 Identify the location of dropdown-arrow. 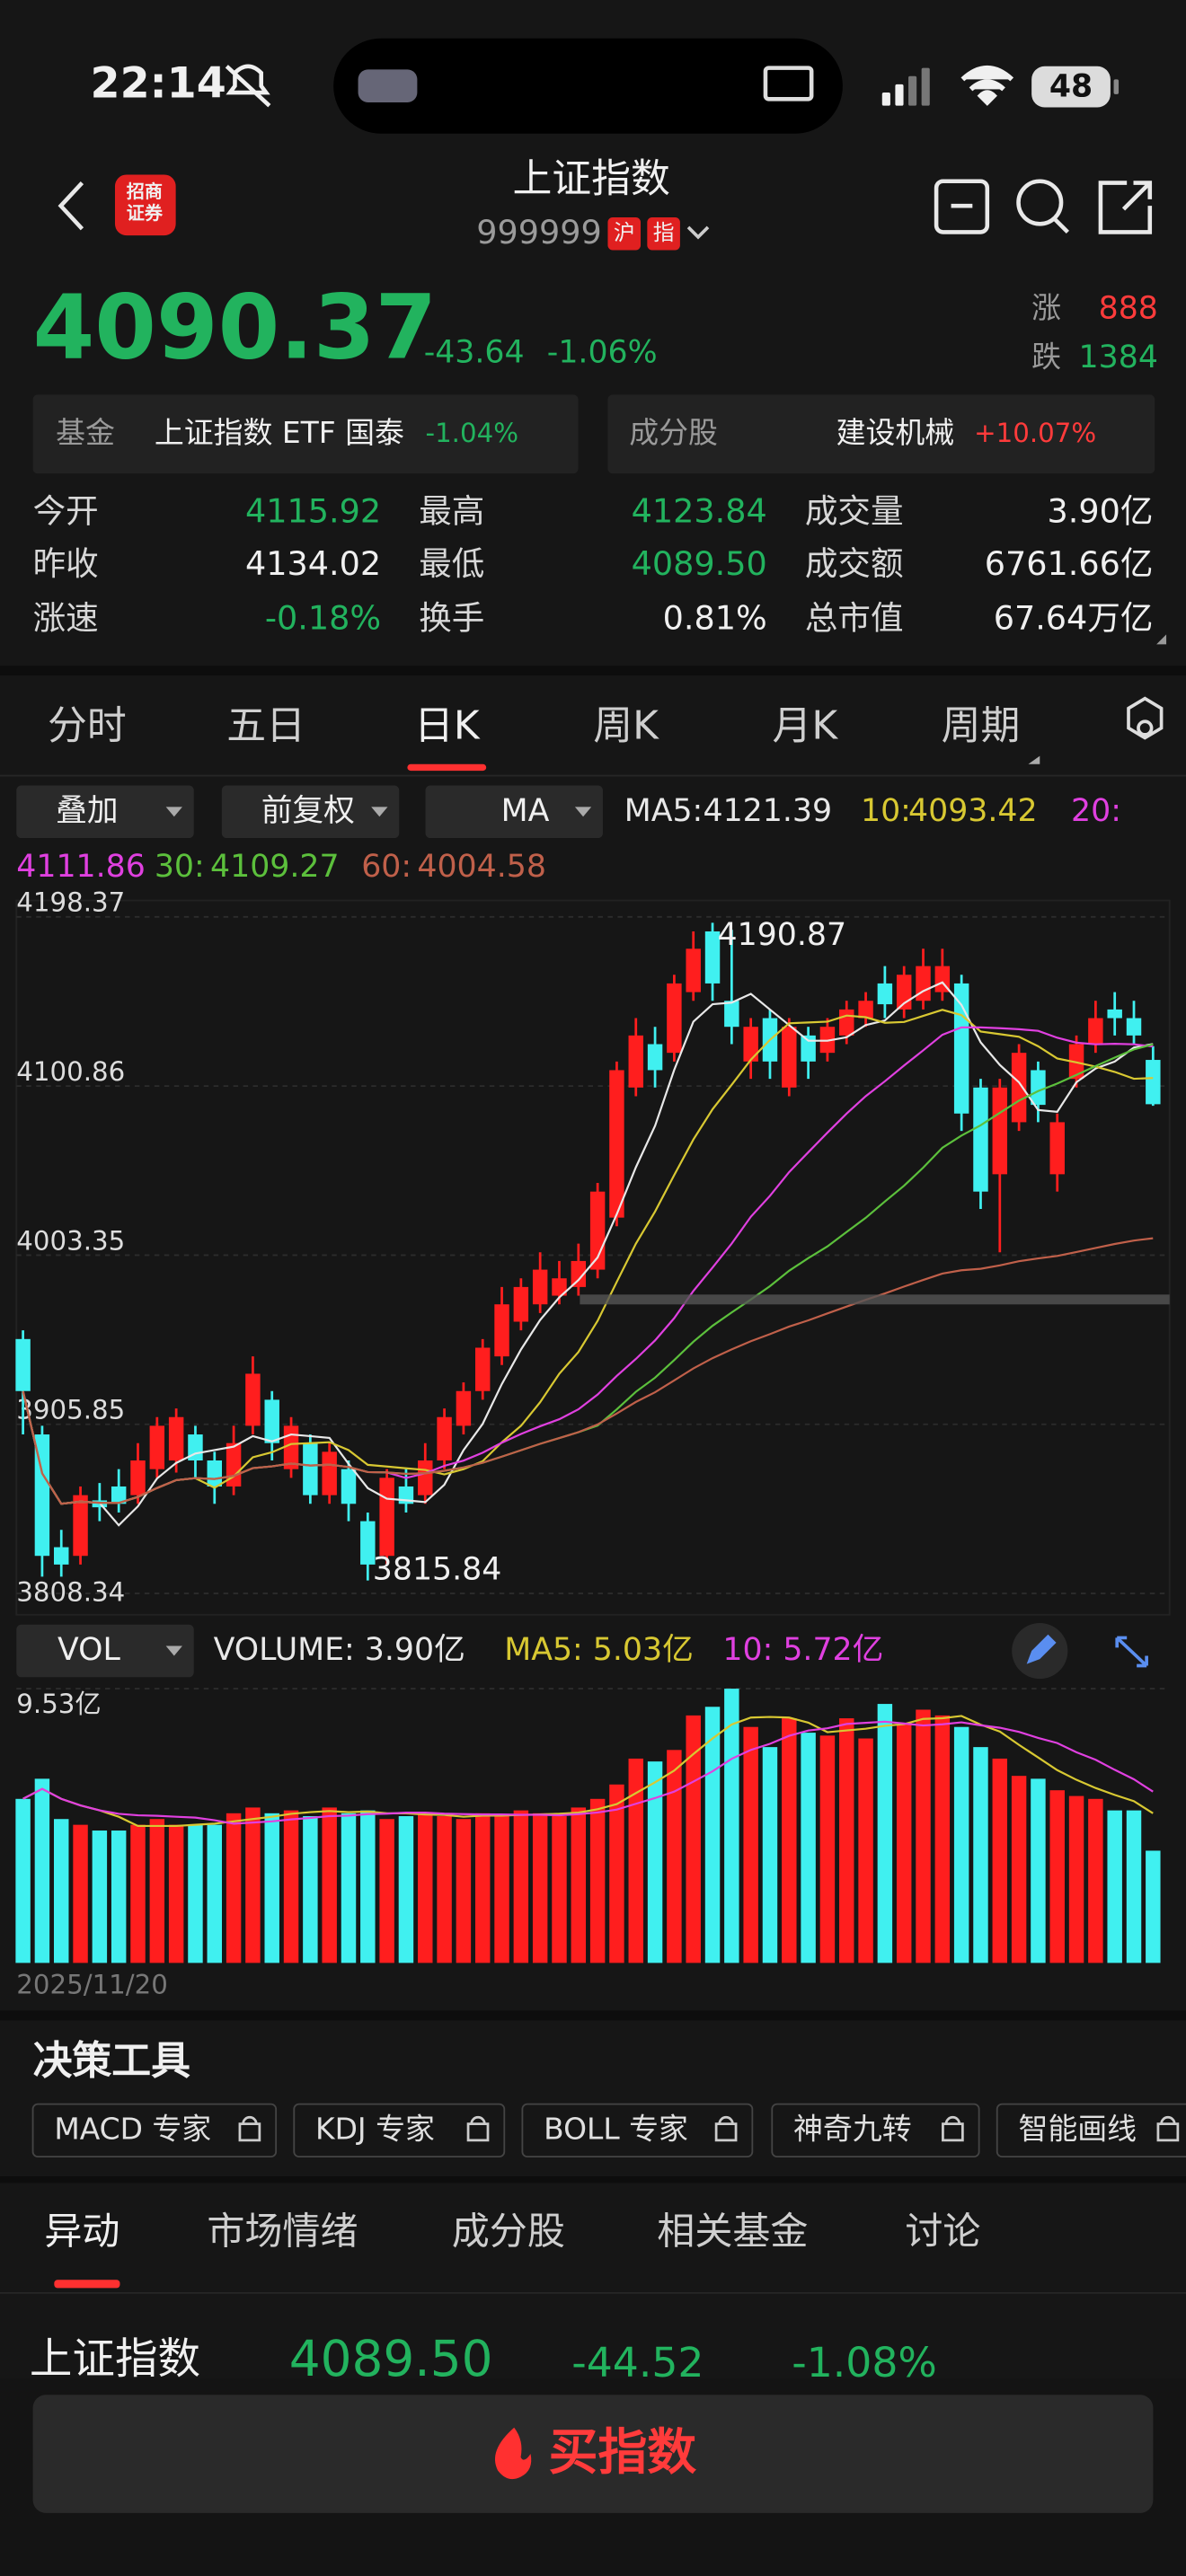
(173, 1650).